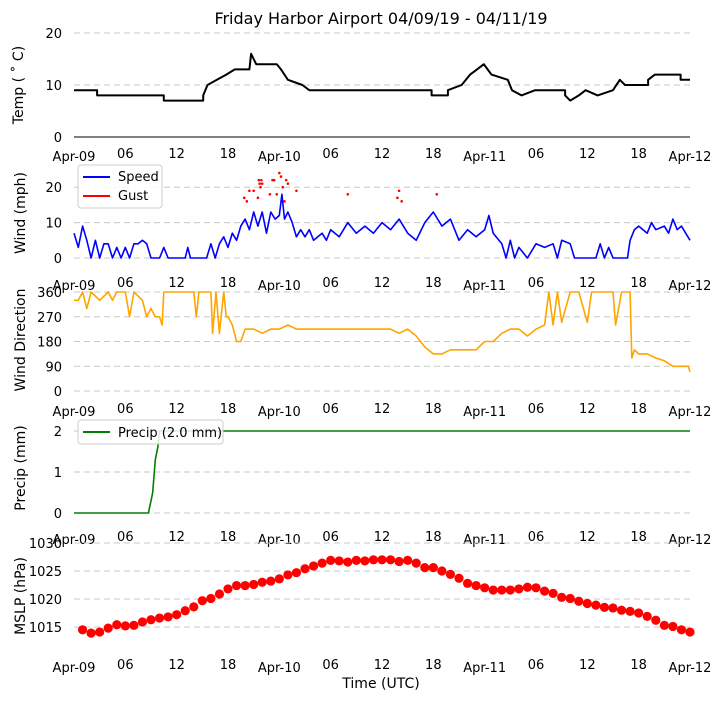 The height and width of the screenshot is (704, 721). I want to click on wind-xtick-label: 06, so click(330, 283).